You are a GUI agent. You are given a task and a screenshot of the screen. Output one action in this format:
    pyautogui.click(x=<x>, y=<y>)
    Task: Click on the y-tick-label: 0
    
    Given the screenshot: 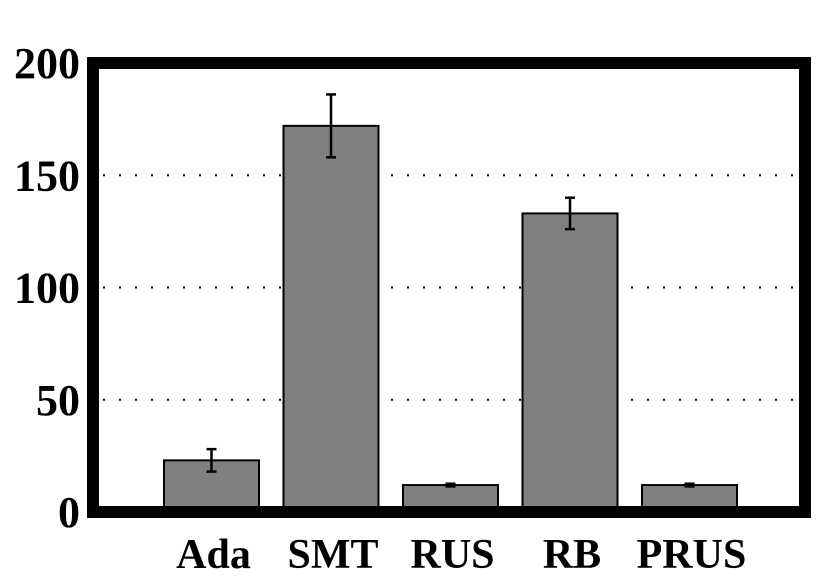 What is the action you would take?
    pyautogui.click(x=69, y=512)
    